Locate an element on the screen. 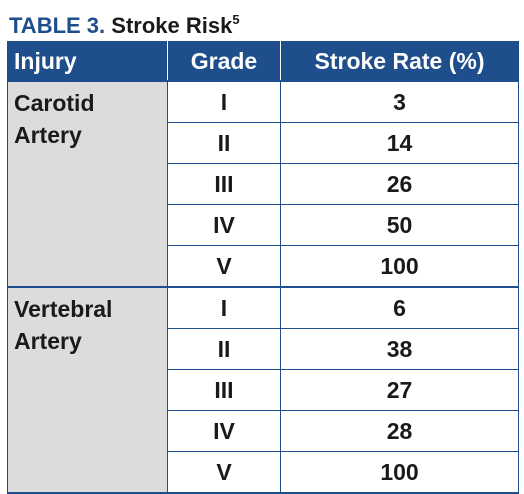 Image resolution: width=524 pixels, height=494 pixels. table-row: IV 28 is located at coordinates (263, 431).